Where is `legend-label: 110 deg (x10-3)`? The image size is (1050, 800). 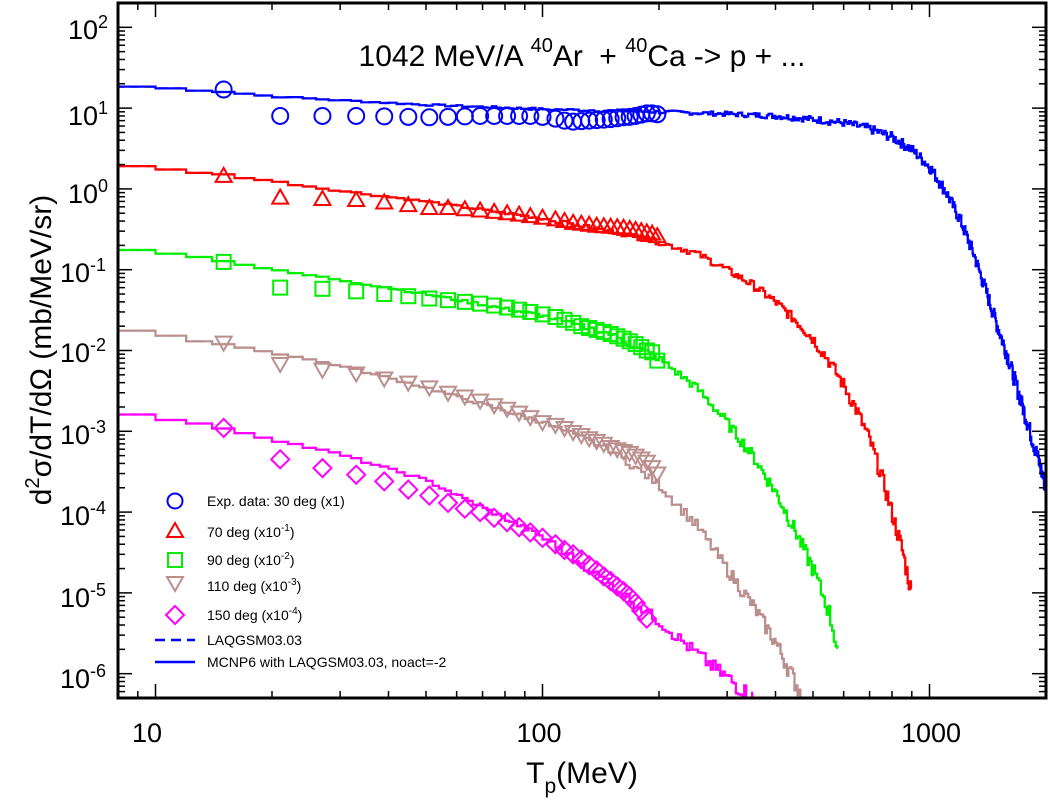
legend-label: 110 deg (x10-3) is located at coordinates (254, 585).